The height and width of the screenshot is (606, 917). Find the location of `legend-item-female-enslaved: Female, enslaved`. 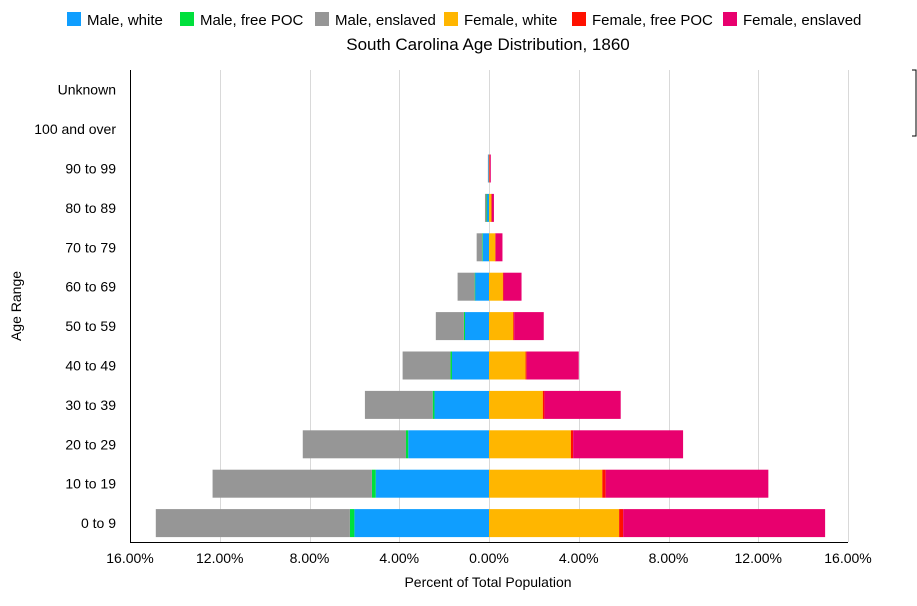

legend-item-female-enslaved: Female, enslaved is located at coordinates (792, 20).